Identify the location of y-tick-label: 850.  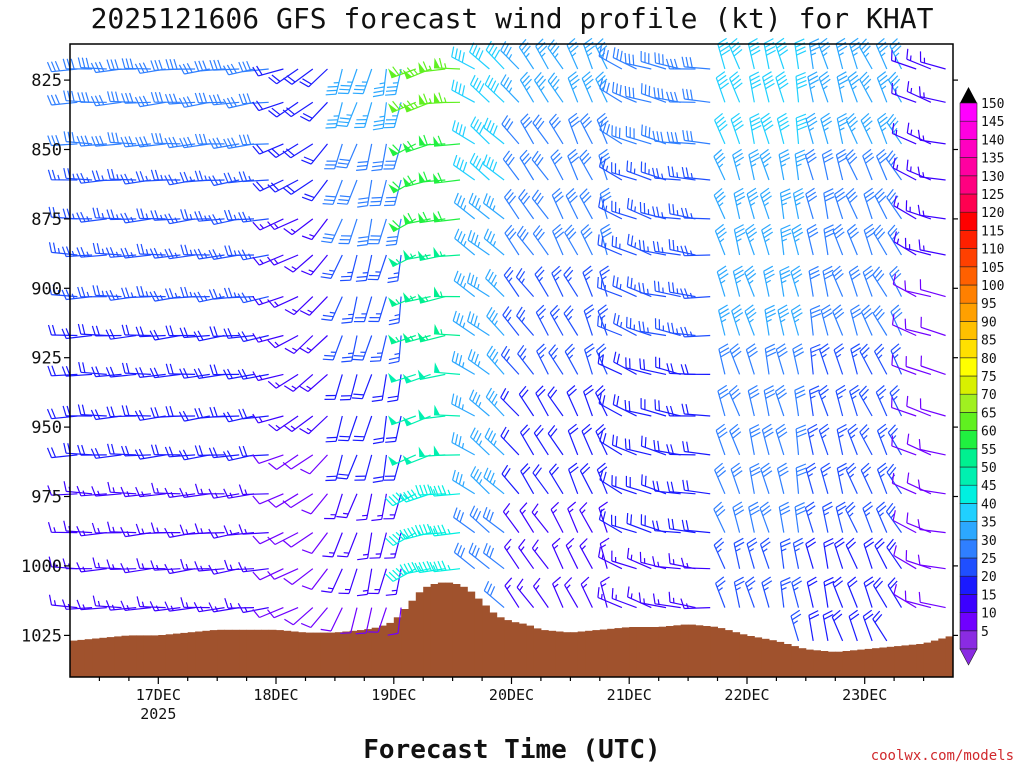
(46, 151).